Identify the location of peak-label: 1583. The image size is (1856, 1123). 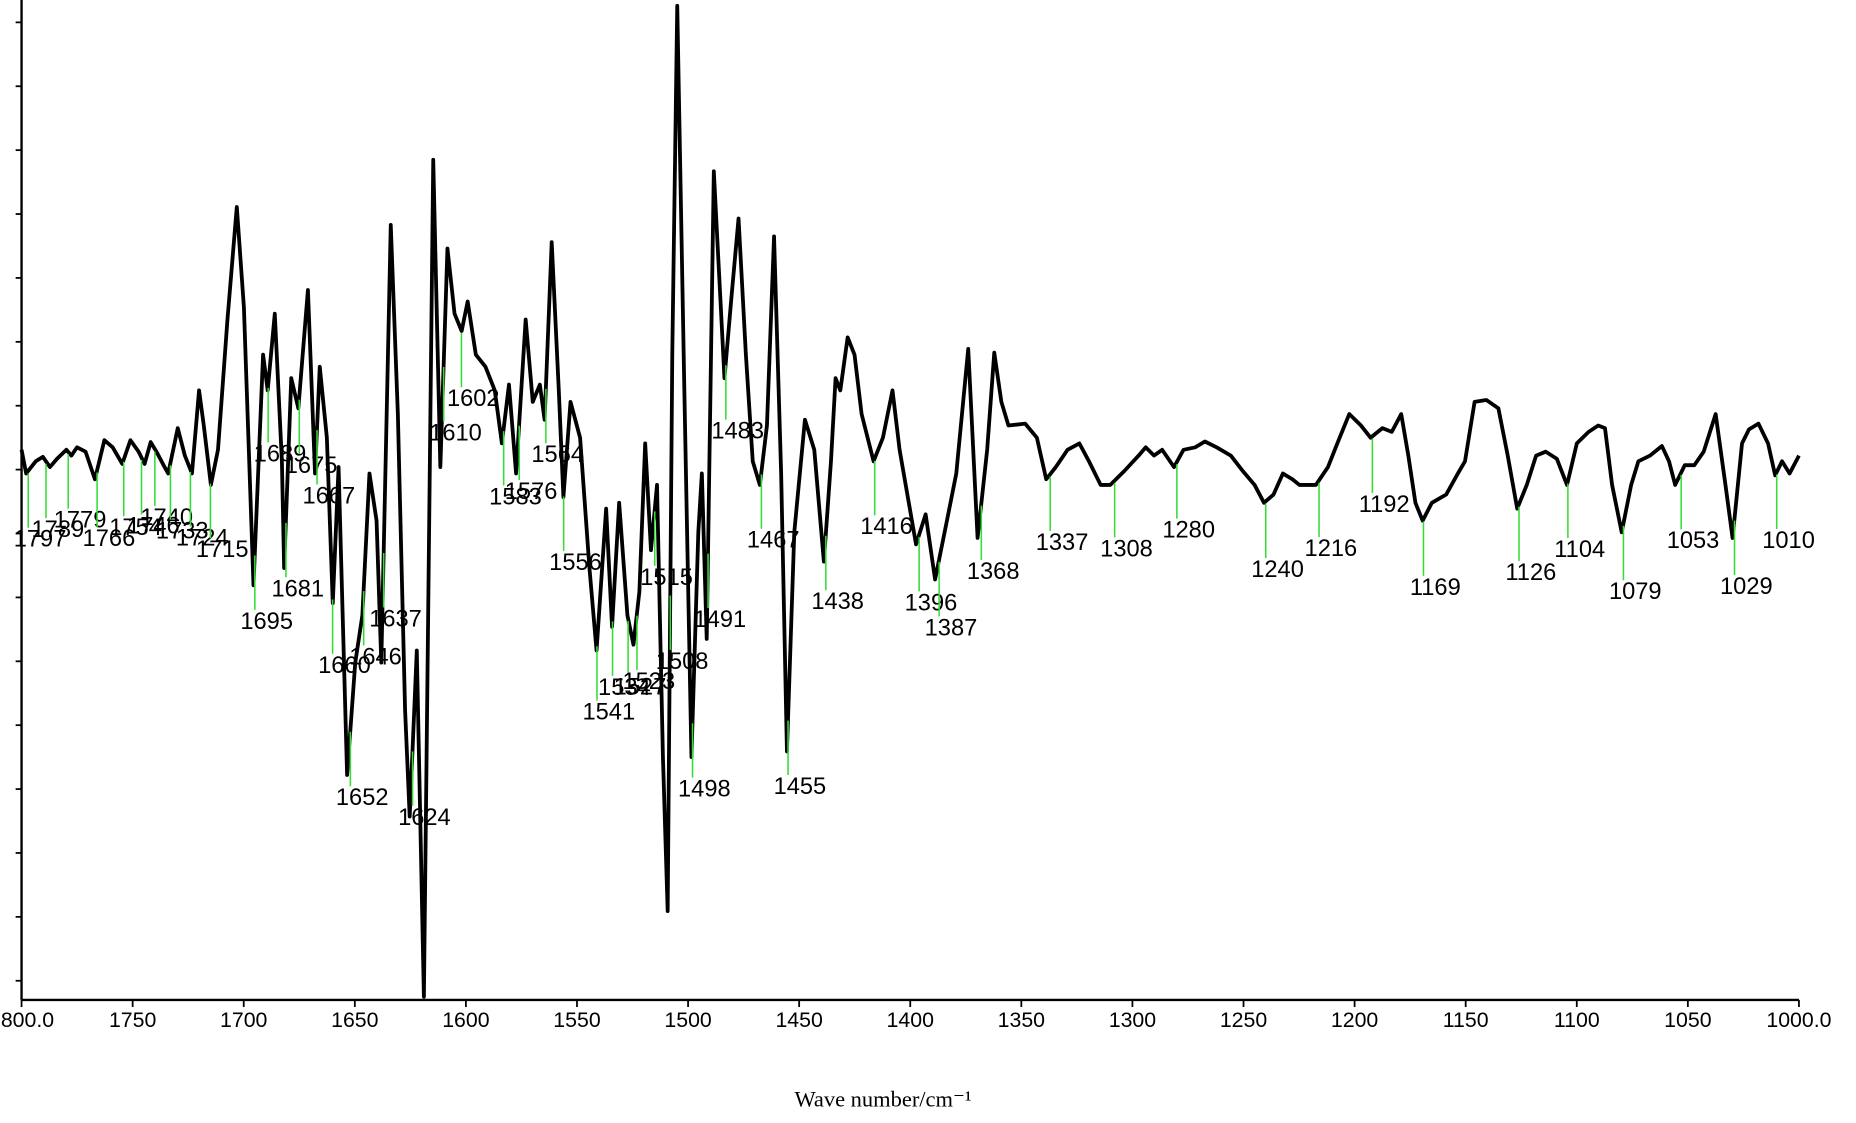
(515, 497).